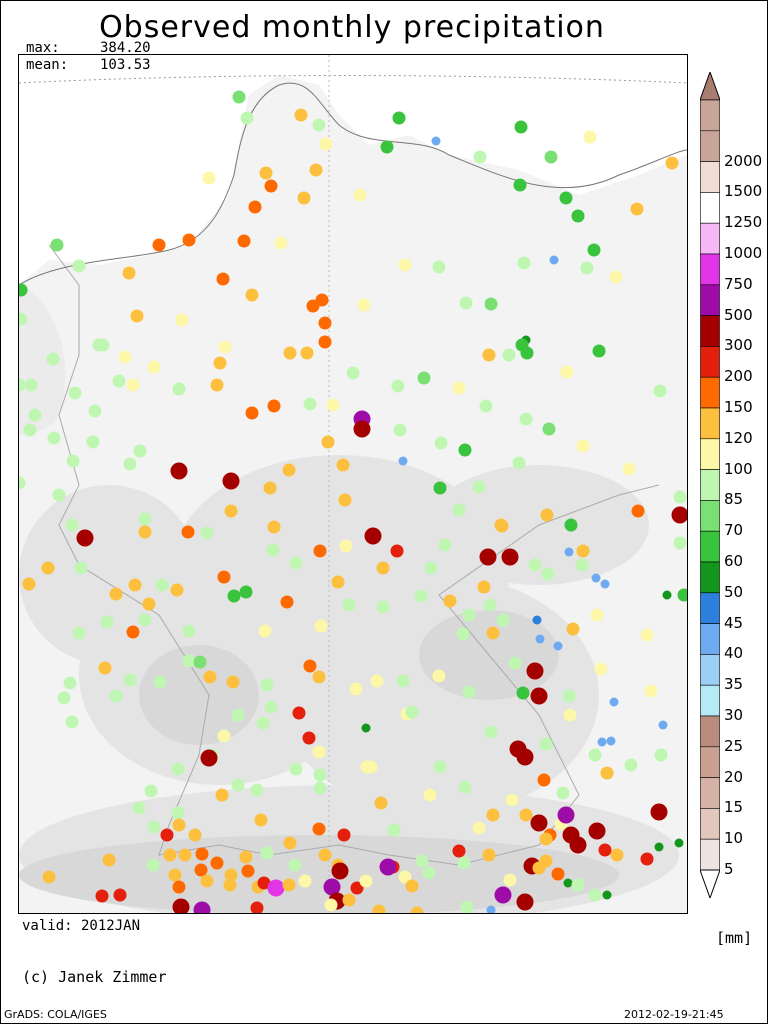 The height and width of the screenshot is (1024, 768). What do you see at coordinates (352, 27) in the screenshot?
I see `page-title: Observed monthly precipitation` at bounding box center [352, 27].